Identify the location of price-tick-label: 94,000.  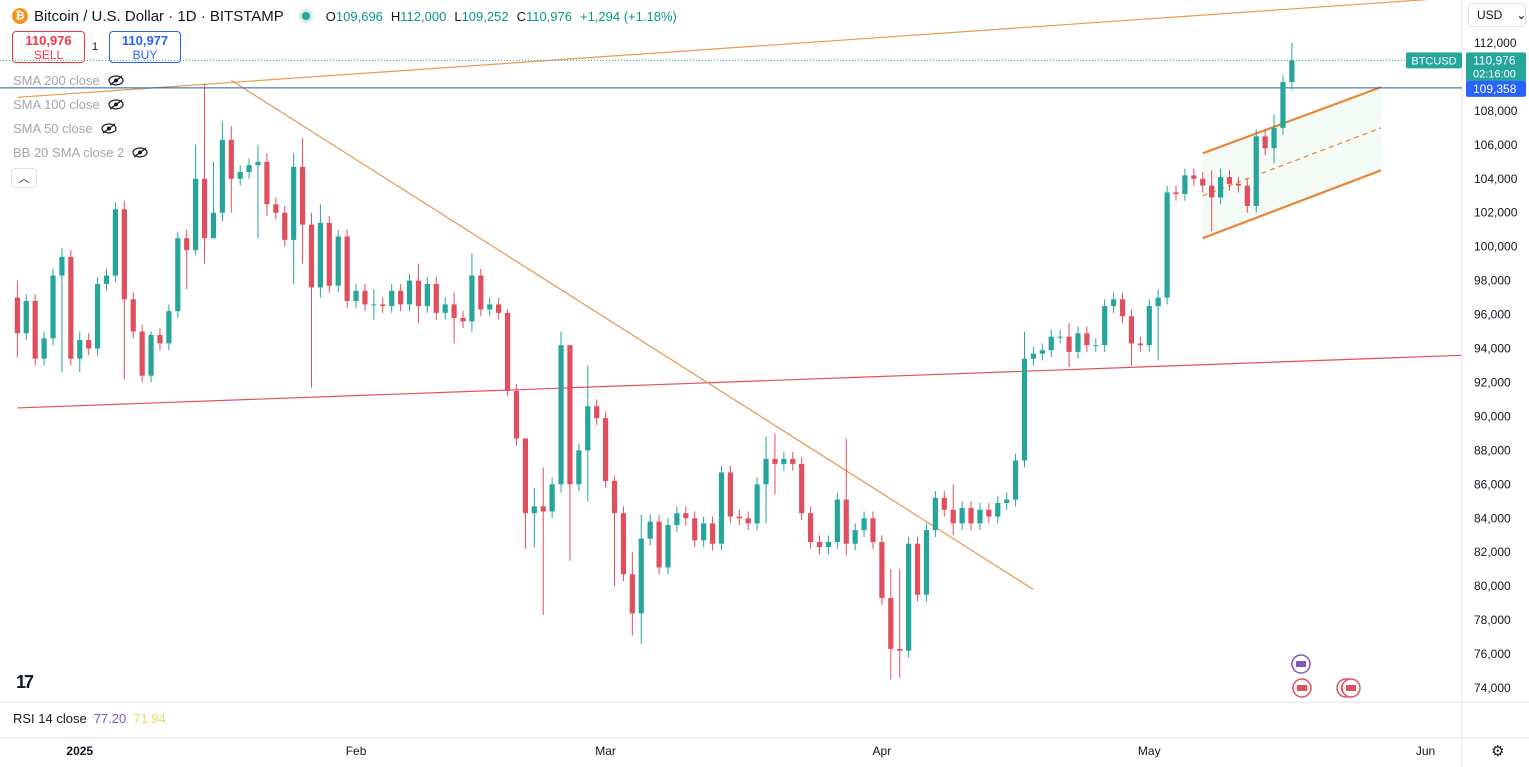
(1492, 349).